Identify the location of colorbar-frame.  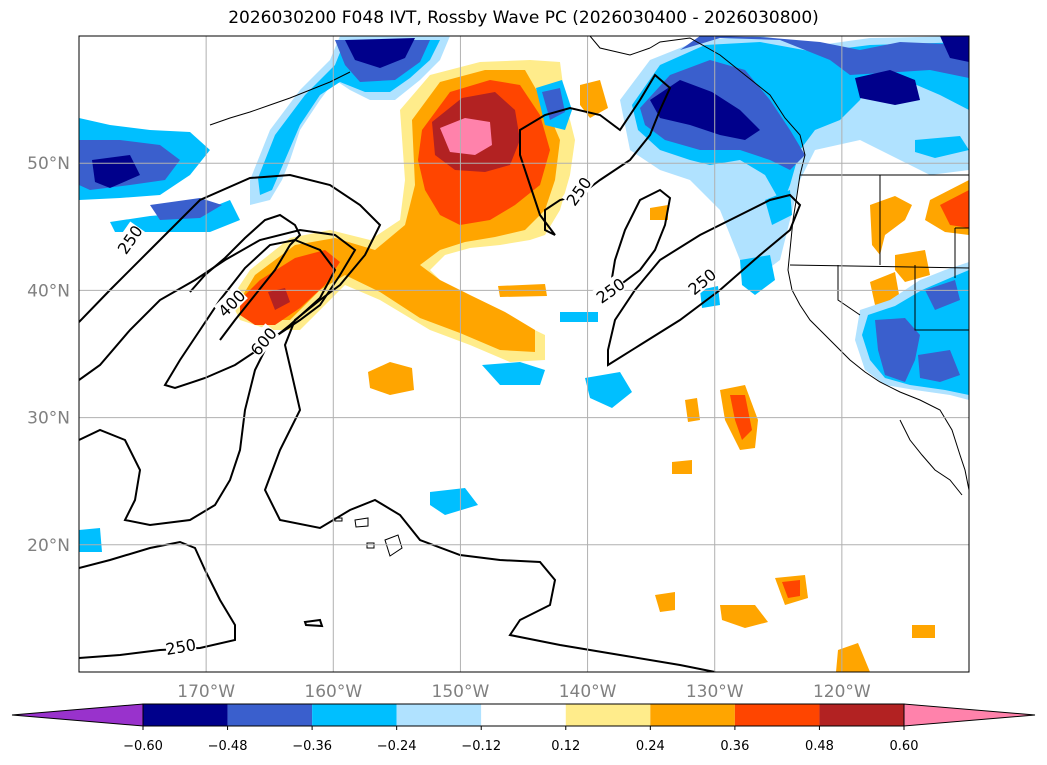
(523, 715).